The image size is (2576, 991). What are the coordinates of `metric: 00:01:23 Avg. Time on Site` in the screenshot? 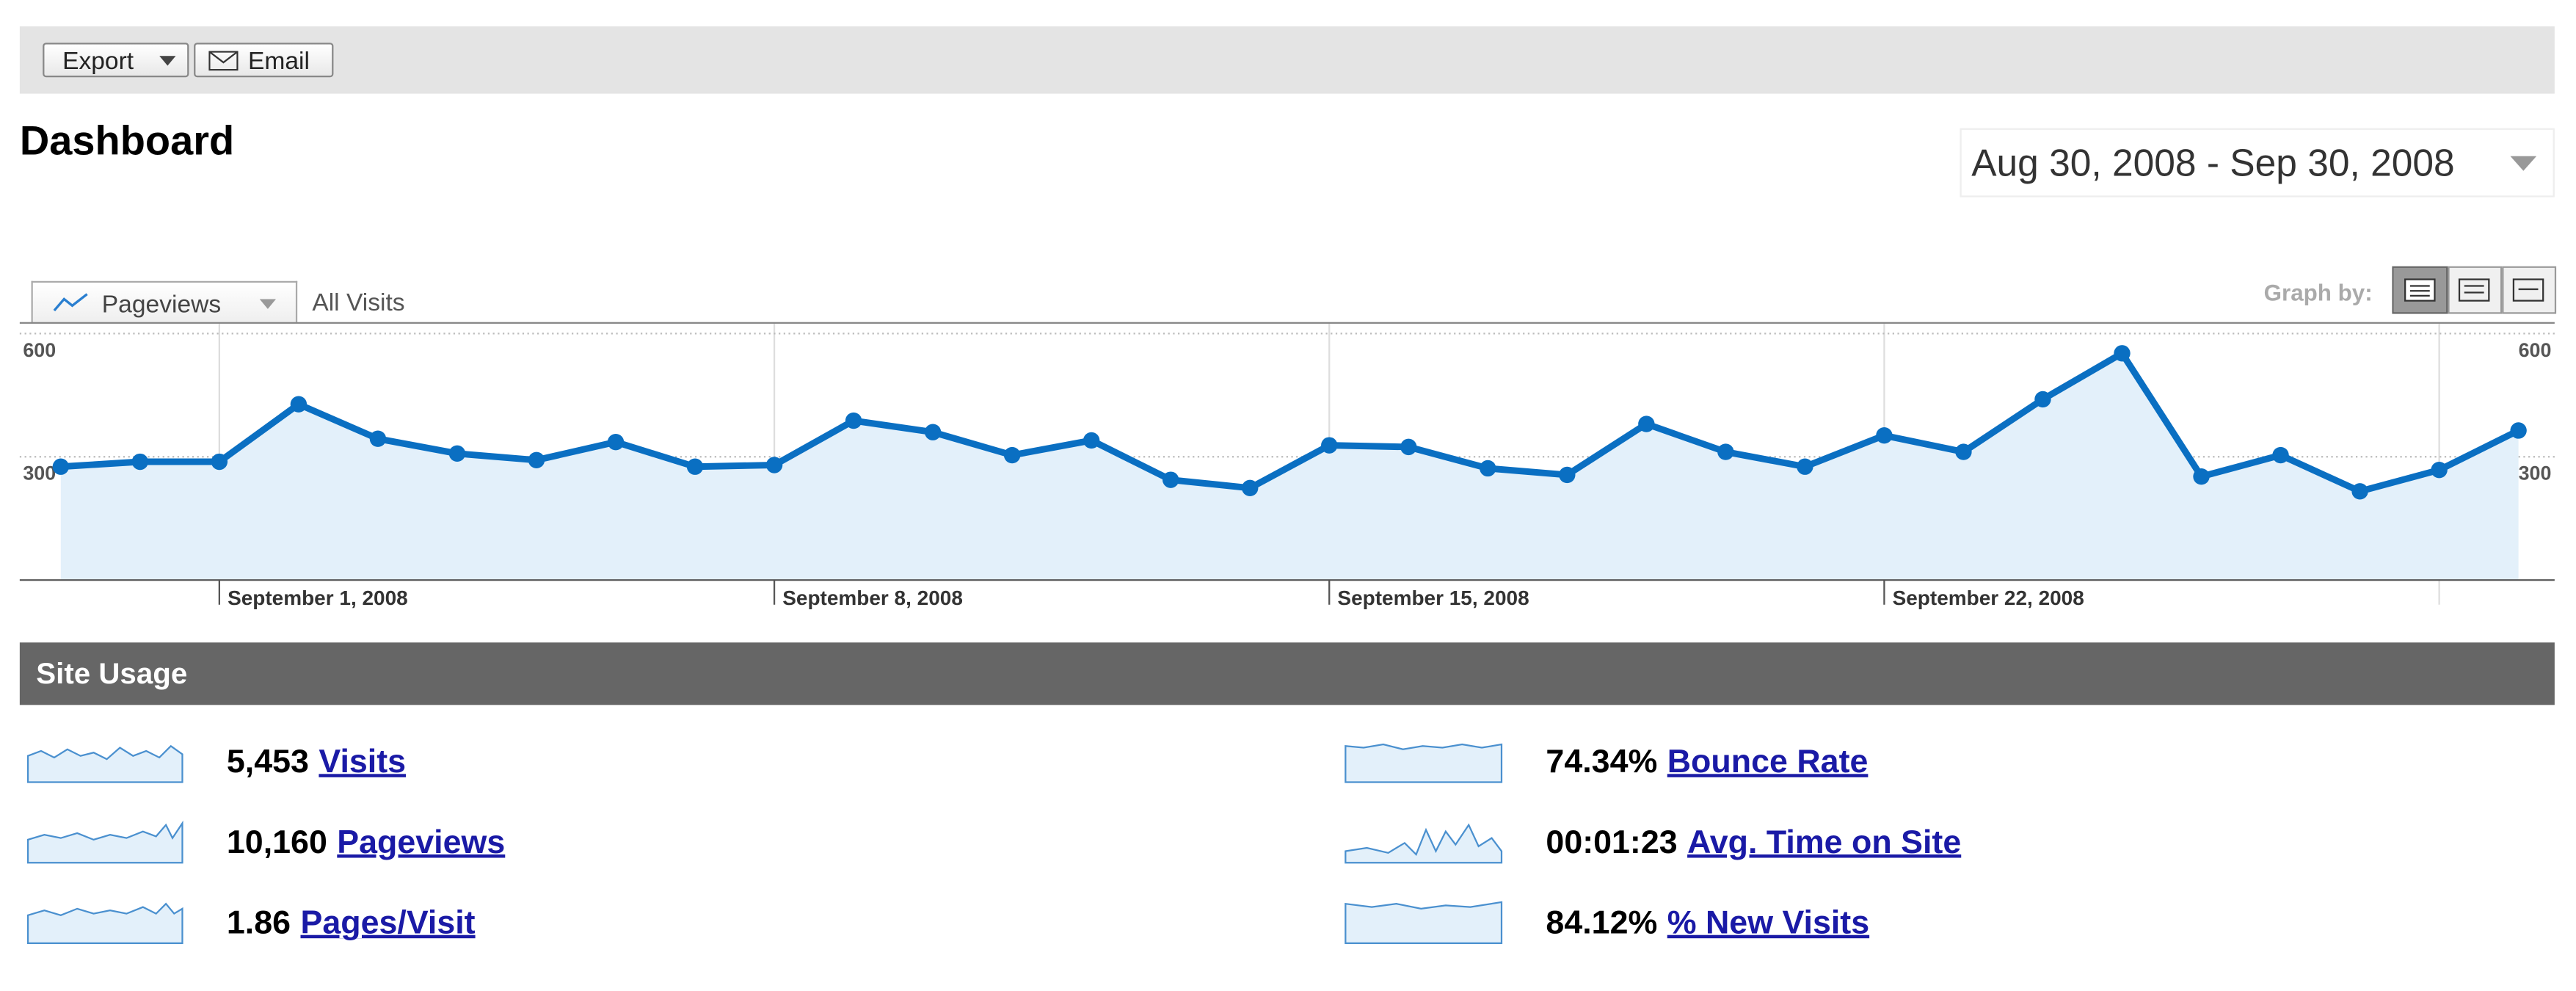 It's located at (1753, 843).